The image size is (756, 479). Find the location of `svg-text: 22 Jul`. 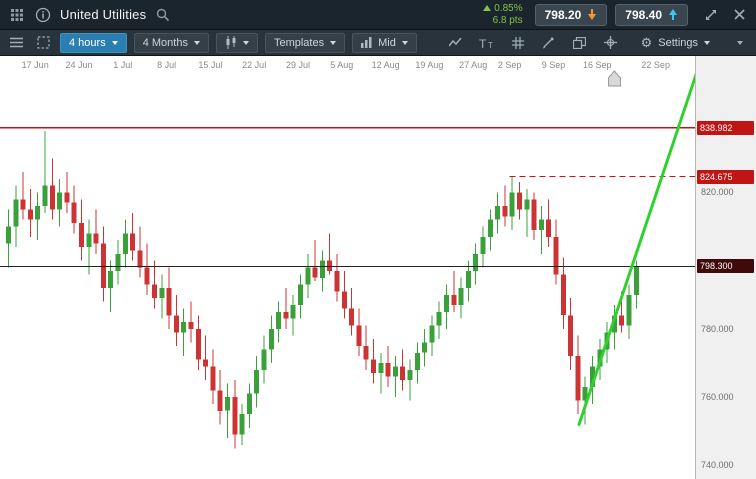

svg-text: 22 Jul is located at coordinates (254, 65).